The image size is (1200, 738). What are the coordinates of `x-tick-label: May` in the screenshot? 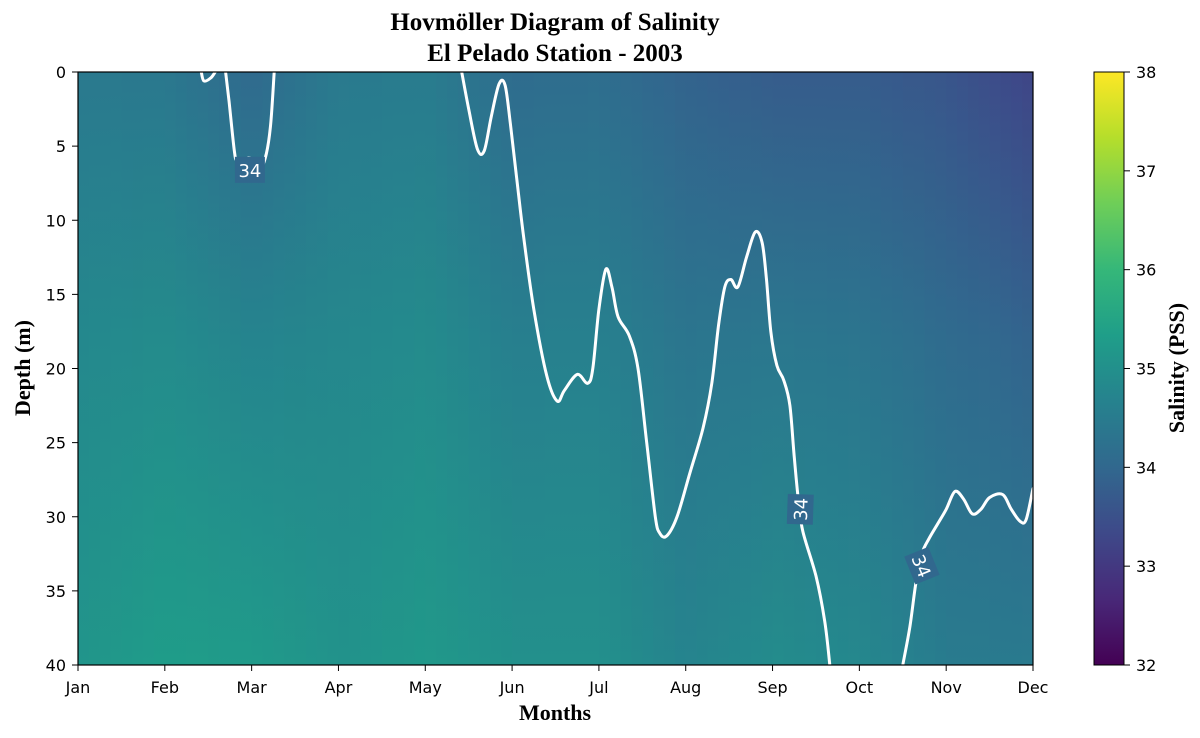 It's located at (425, 687).